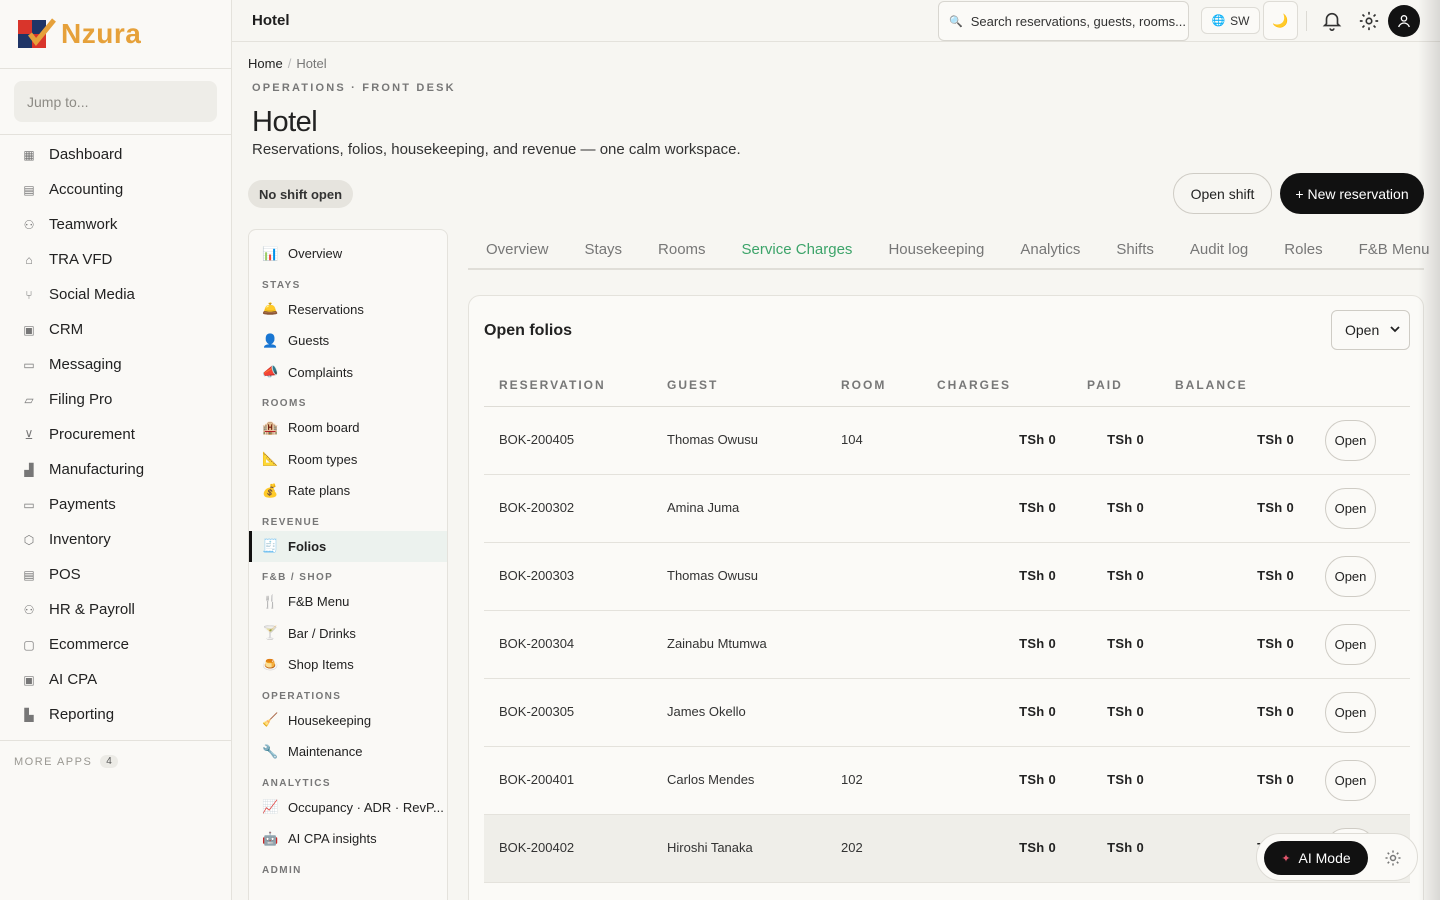 The width and height of the screenshot is (1440, 900). What do you see at coordinates (115, 154) in the screenshot?
I see `sidebar-item: ▦ Dashboard` at bounding box center [115, 154].